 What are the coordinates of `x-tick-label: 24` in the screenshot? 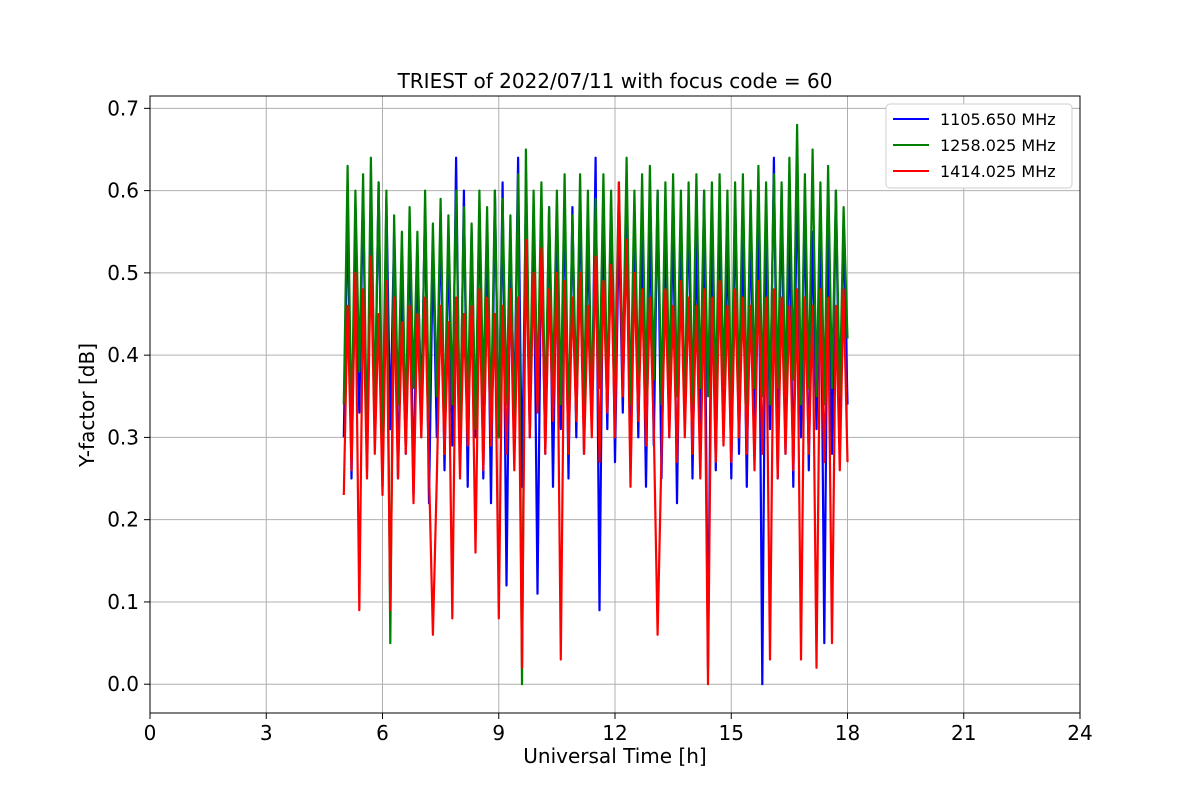 It's located at (1079, 733).